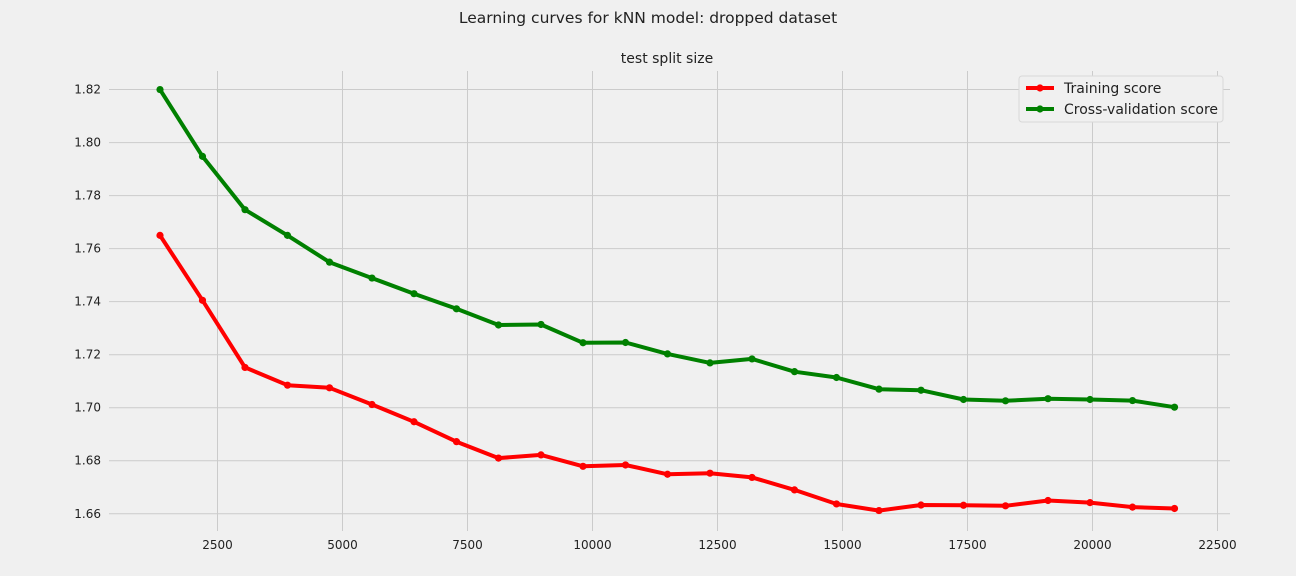  What do you see at coordinates (87, 355) in the screenshot?
I see `y-tick-label: 1.72` at bounding box center [87, 355].